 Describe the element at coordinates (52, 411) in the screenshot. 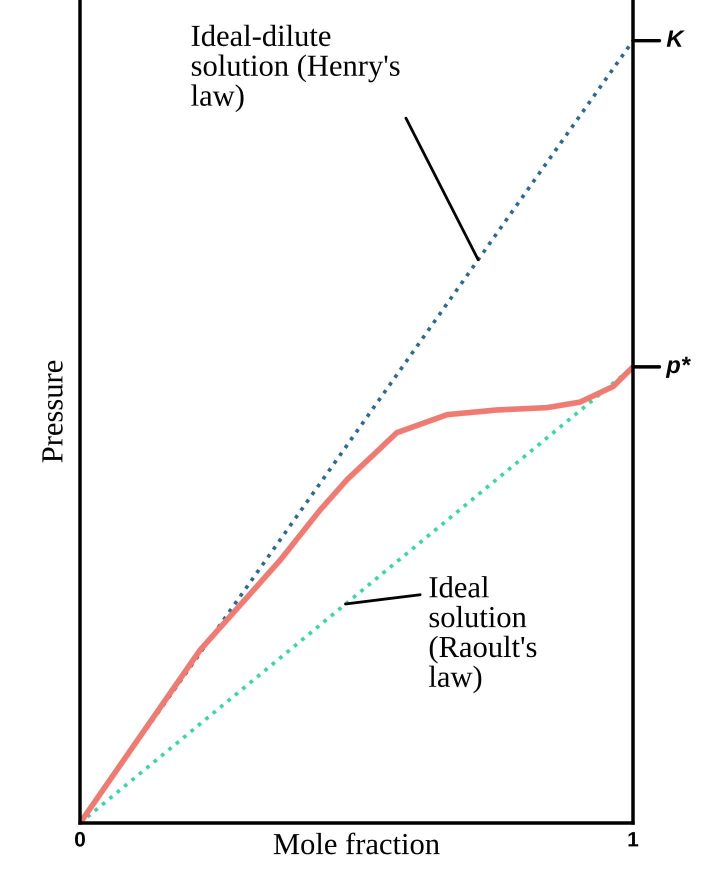

I see `y-axis-title: Pressure` at that location.